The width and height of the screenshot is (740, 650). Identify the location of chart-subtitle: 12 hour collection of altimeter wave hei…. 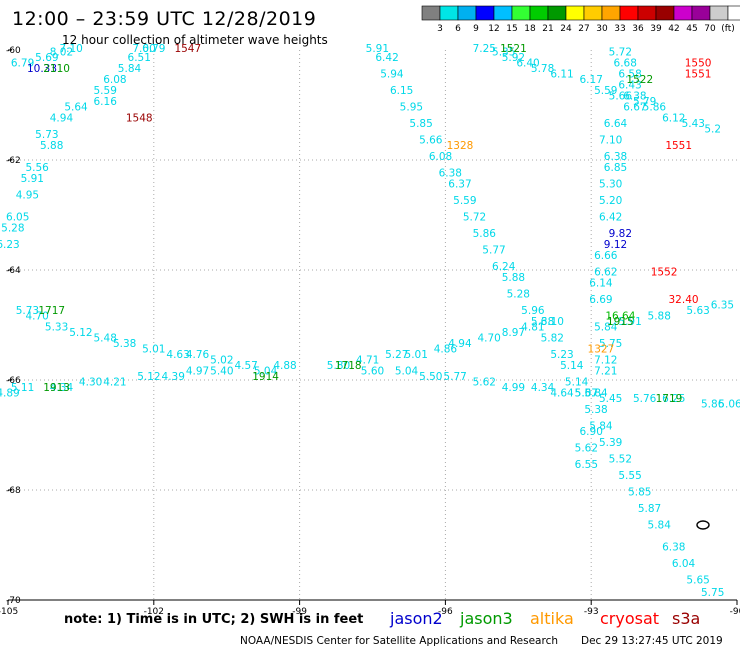
(195, 40).